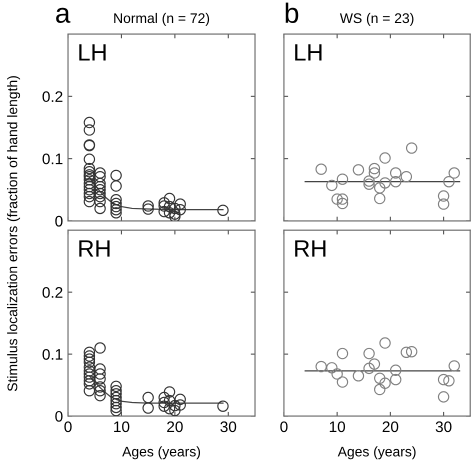 This screenshot has height=467, width=474. Describe the element at coordinates (377, 19) in the screenshot. I see `chart-title: WS (n = 23)` at that location.